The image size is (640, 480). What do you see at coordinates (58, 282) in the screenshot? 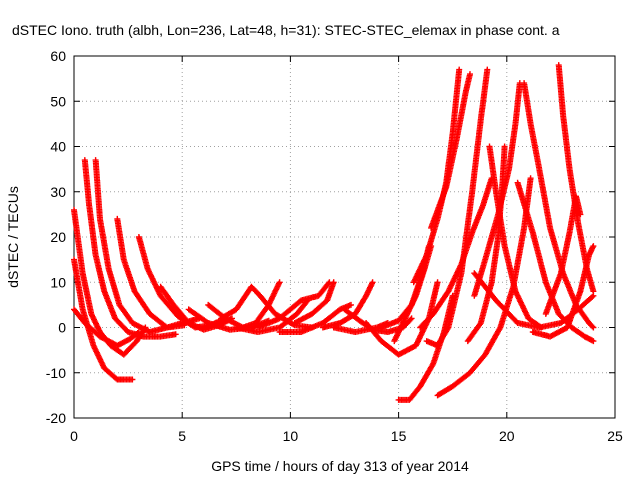
I see `y-tick-label: 10` at bounding box center [58, 282].